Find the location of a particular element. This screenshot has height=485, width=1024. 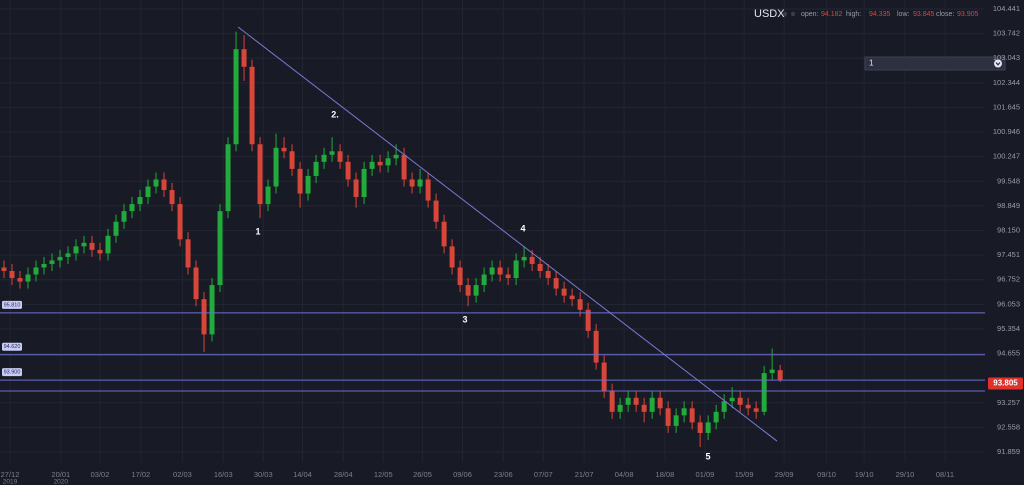

x-tick-label: 15/09 is located at coordinates (744, 474).